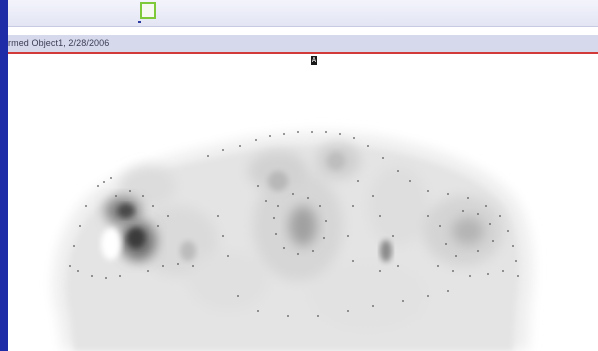 Image resolution: width=598 pixels, height=351 pixels. Describe the element at coordinates (314, 60) in the screenshot. I see `orientation-marker: A` at that location.